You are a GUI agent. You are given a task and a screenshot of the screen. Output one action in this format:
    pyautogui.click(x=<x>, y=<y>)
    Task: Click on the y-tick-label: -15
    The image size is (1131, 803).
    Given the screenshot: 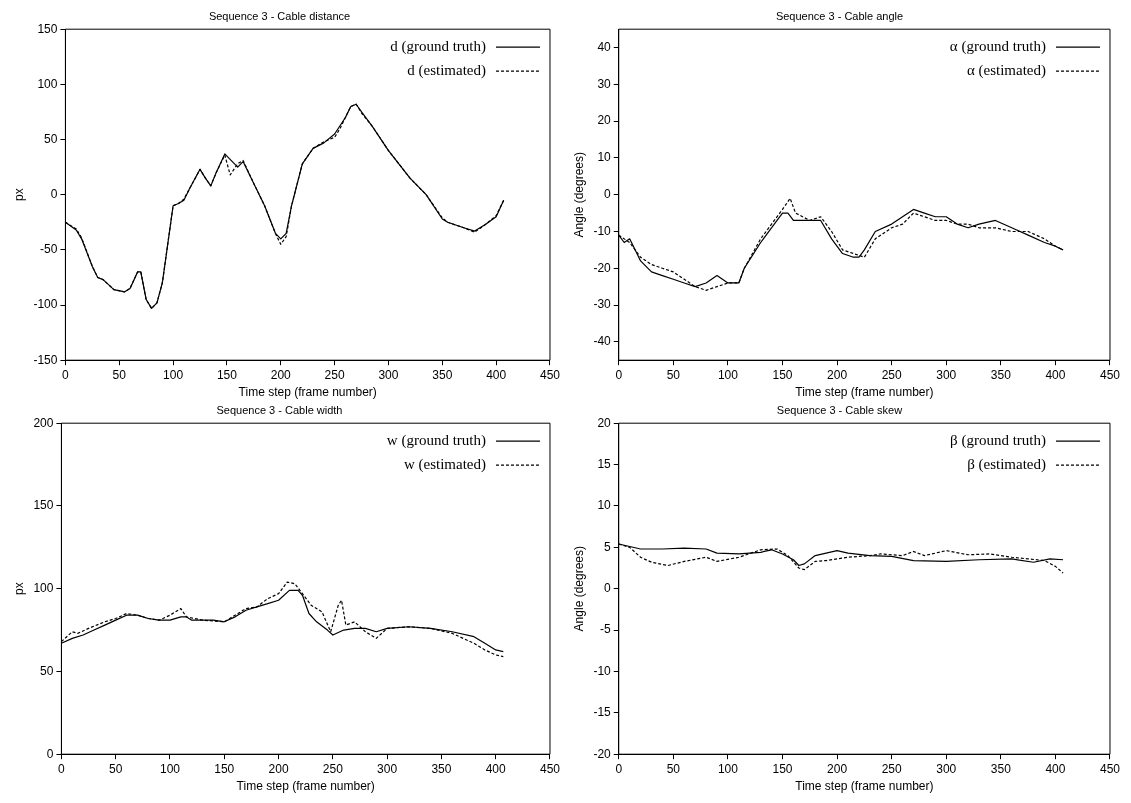 What is the action you would take?
    pyautogui.click(x=602, y=712)
    